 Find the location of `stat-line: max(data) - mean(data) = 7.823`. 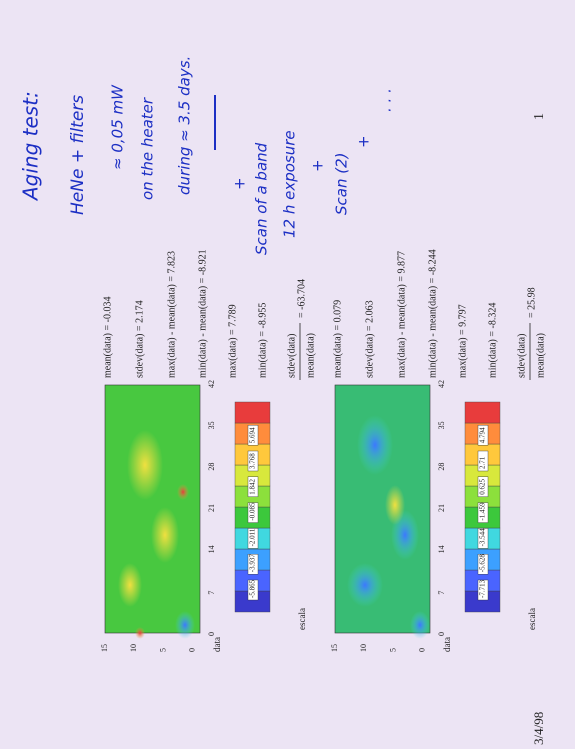

stat-line: max(data) - mean(data) = 7.823 is located at coordinates (171, 314).